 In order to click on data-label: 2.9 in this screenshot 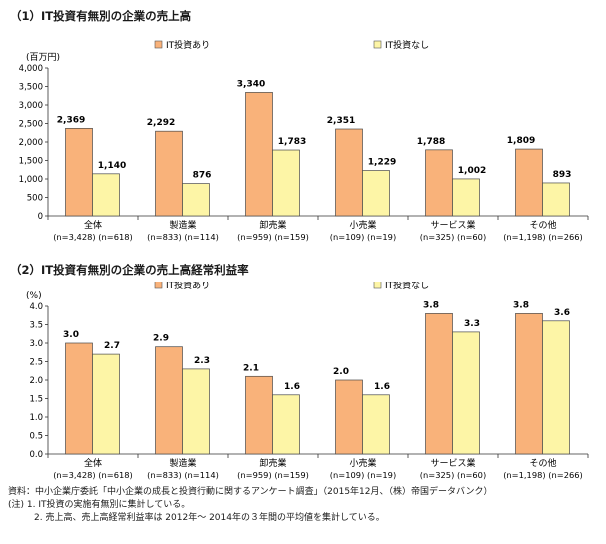, I will do `click(161, 339)`.